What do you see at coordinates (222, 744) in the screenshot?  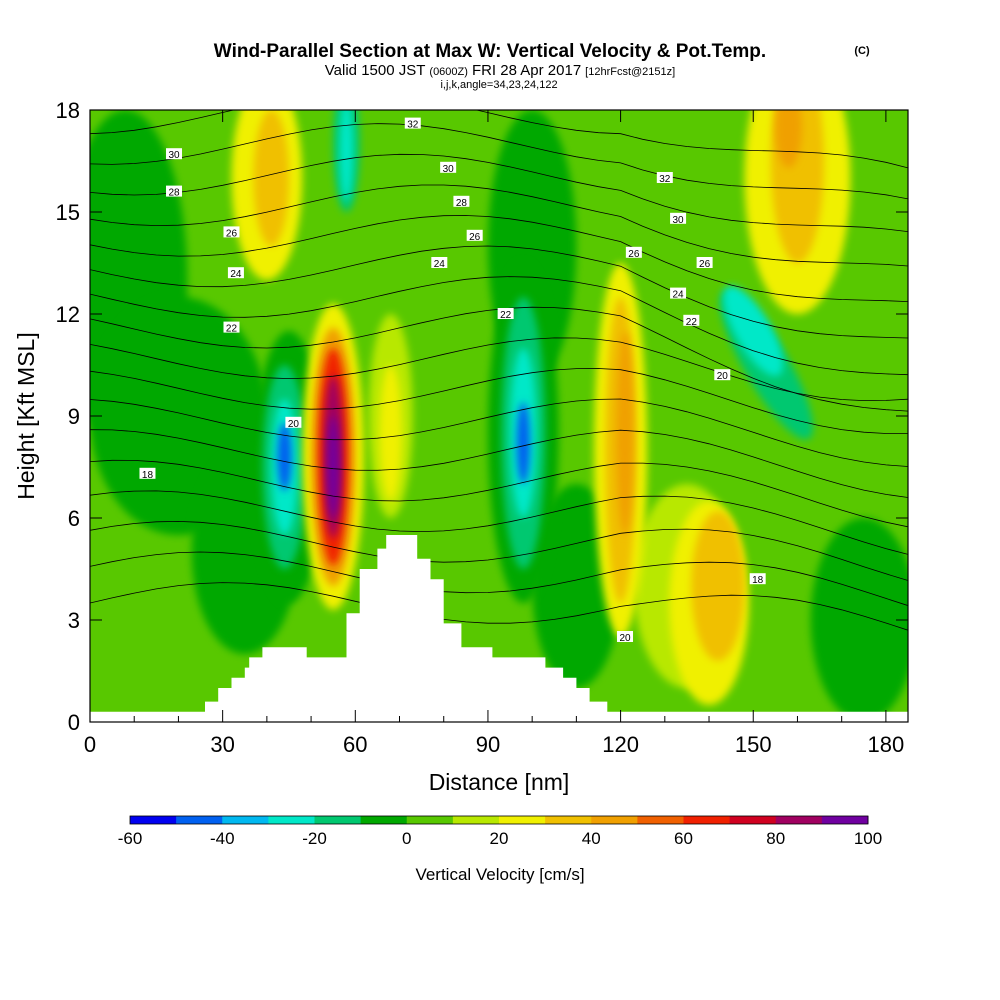 I see `x-tick-label: 30` at bounding box center [222, 744].